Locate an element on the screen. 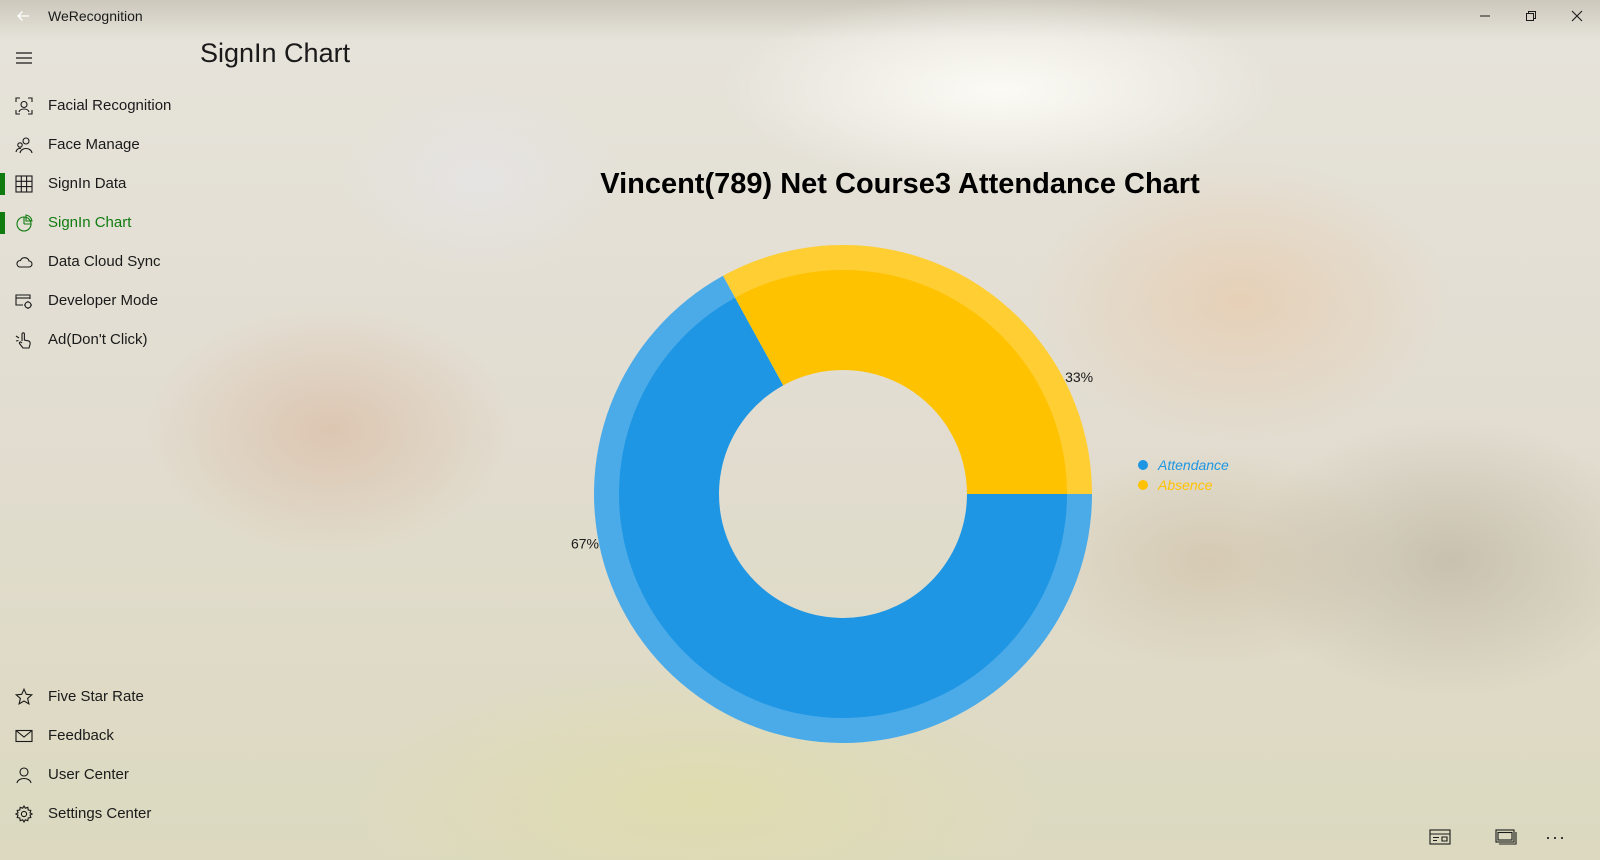  restore-button is located at coordinates (1531, 16).